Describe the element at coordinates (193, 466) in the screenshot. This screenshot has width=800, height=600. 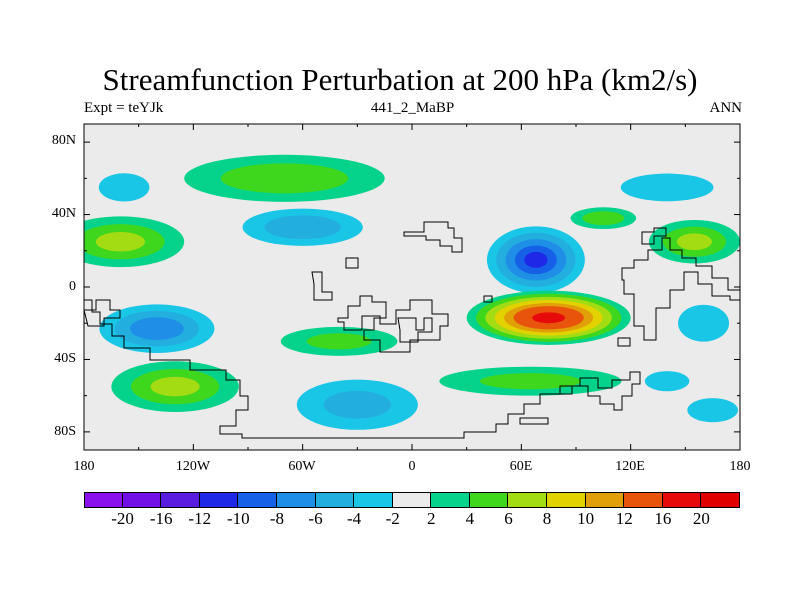
I see `x-tick-label: 120W` at that location.